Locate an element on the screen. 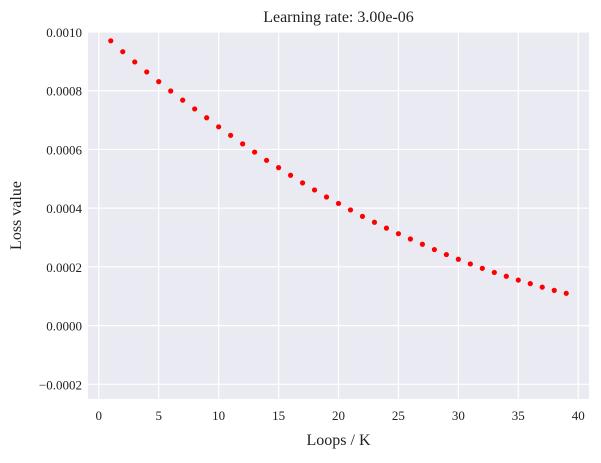 Image resolution: width=601 pixels, height=463 pixels. x-tick-label: 10 is located at coordinates (218, 415).